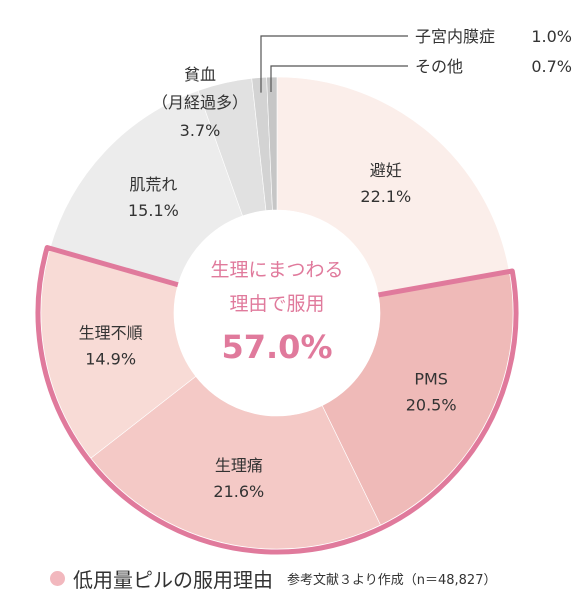 This screenshot has width=583, height=615. What do you see at coordinates (551, 36) in the screenshot?
I see `slice-value-6: 1.0%` at bounding box center [551, 36].